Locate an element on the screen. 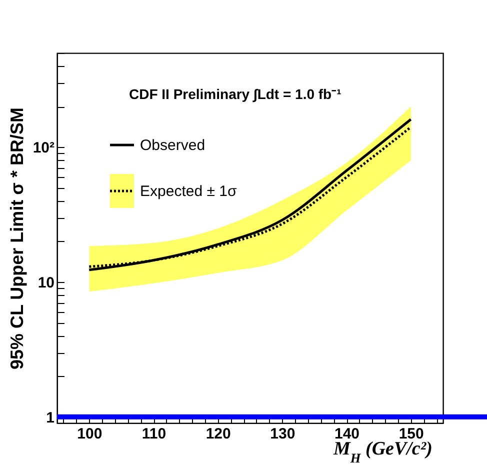  y-tick-label: 10² is located at coordinates (43, 148).